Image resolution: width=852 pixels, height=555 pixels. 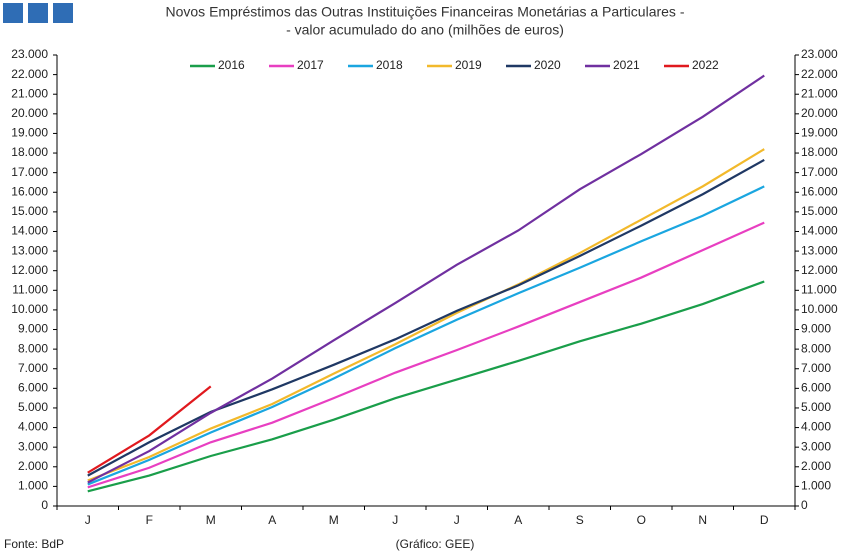 What do you see at coordinates (44, 505) in the screenshot?
I see `y-tick-label: 0` at bounding box center [44, 505].